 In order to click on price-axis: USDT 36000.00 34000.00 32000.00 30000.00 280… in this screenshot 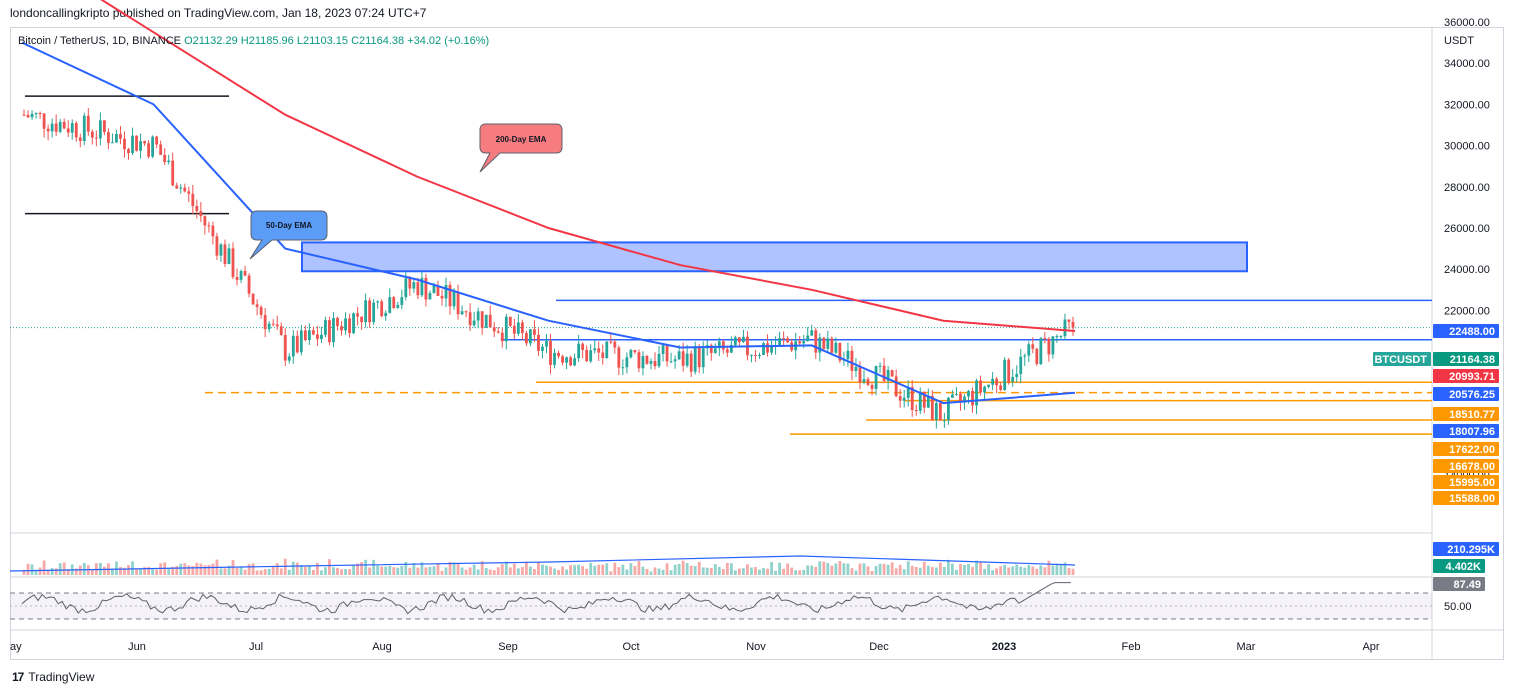, I will do `click(1467, 249)`.